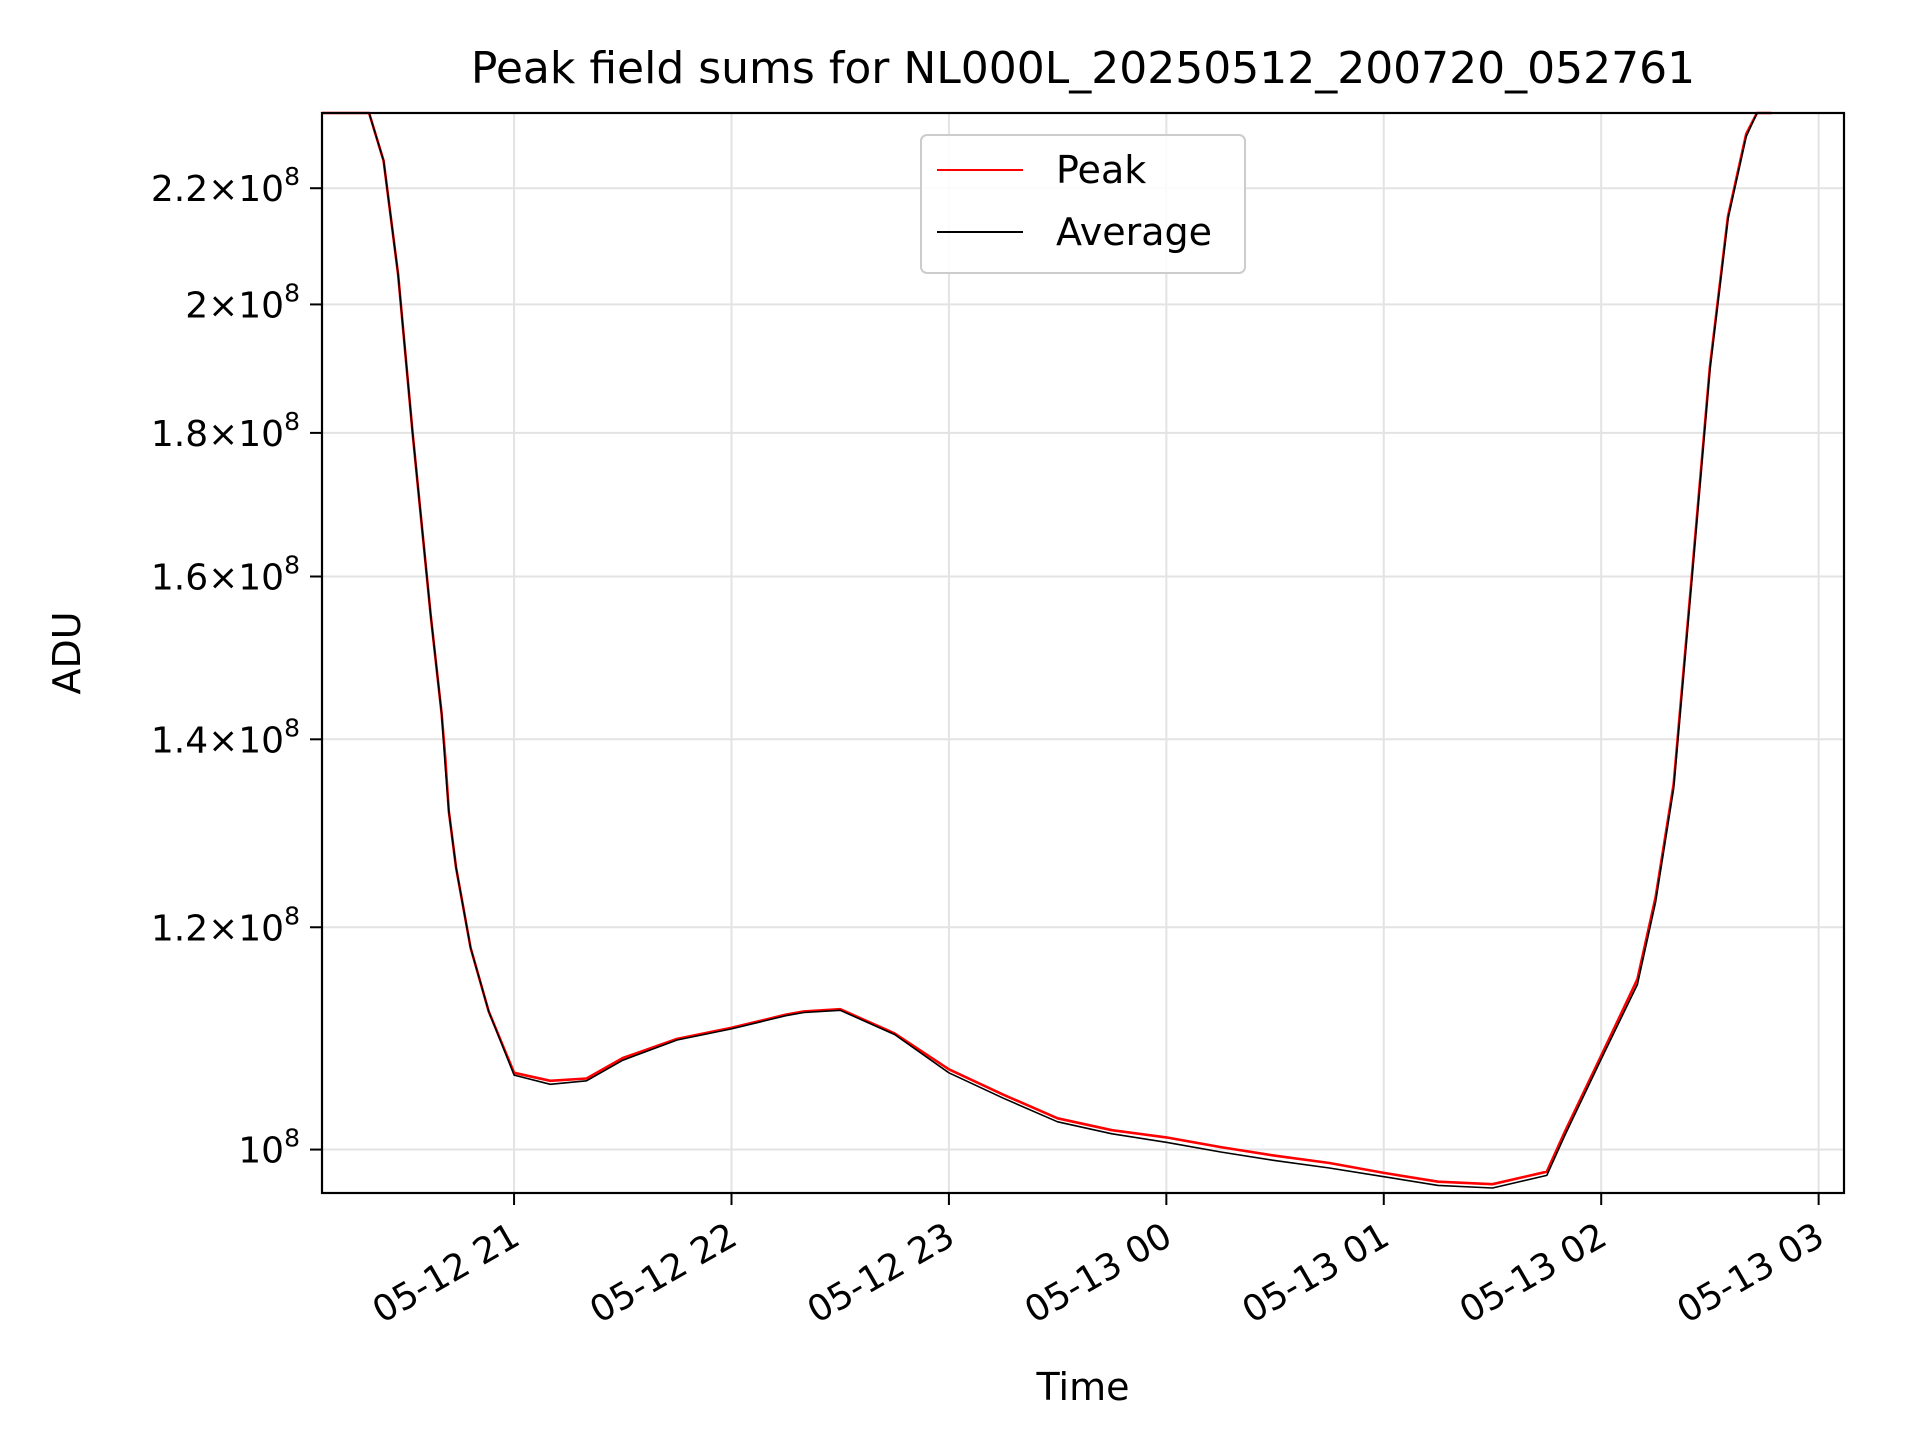  Describe the element at coordinates (67, 652) in the screenshot. I see `y-axis-label: ADU` at that location.